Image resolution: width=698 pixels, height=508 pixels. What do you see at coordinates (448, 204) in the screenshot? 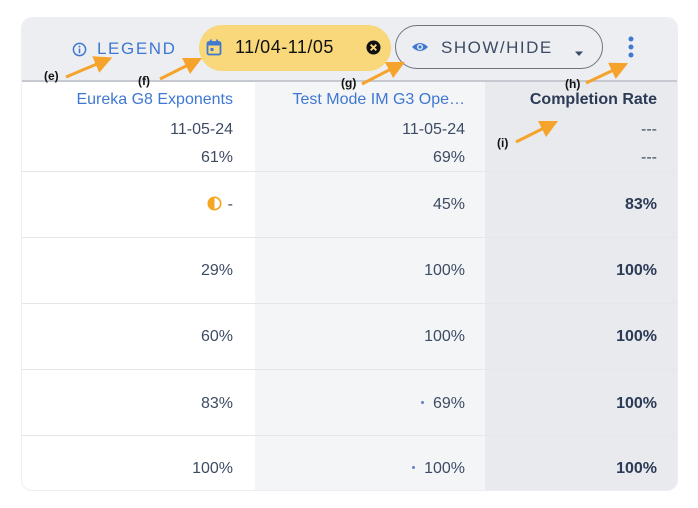
I see `table-cell: 45%` at bounding box center [448, 204].